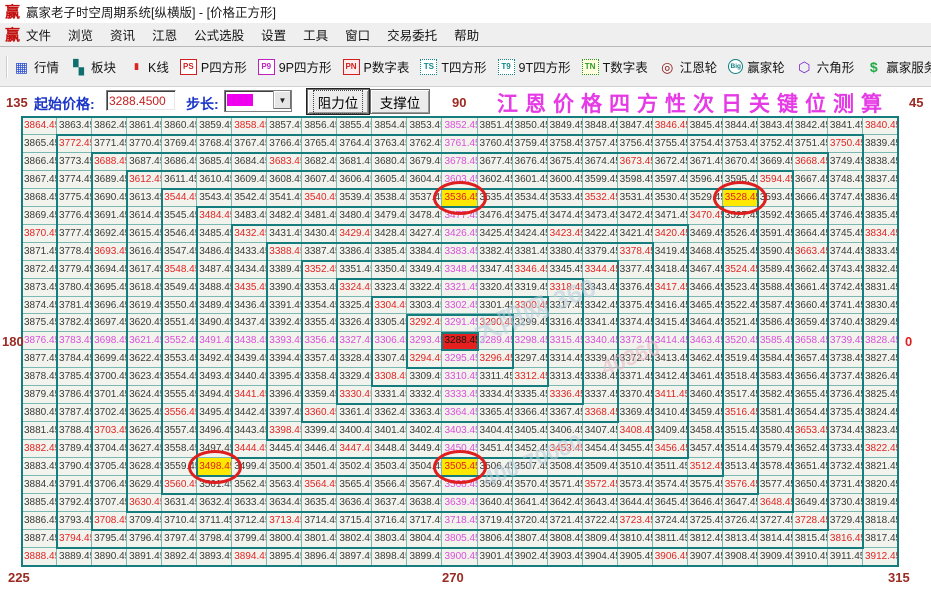 This screenshot has height=593, width=931. Describe the element at coordinates (390, 287) in the screenshot. I see `grid-cell: 3323.45` at that location.